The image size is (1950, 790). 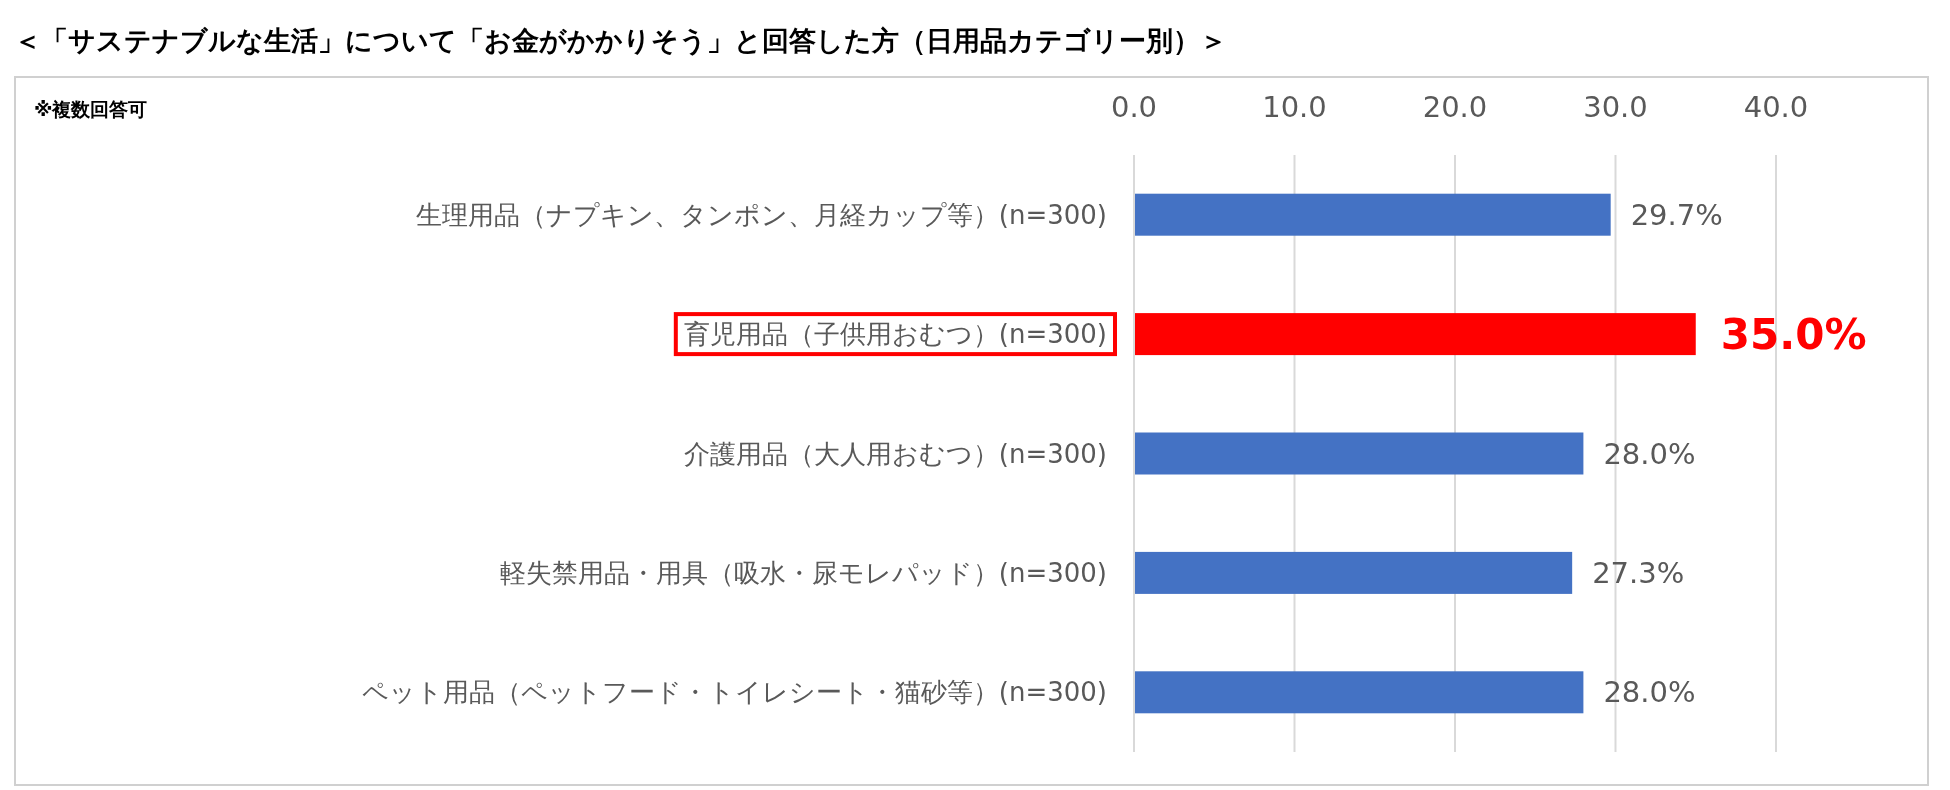 What do you see at coordinates (734, 692) in the screenshot?
I see `y-tick-label: ペット用品（ペットフード・トイレシート・猫砂等）(n=300)` at bounding box center [734, 692].